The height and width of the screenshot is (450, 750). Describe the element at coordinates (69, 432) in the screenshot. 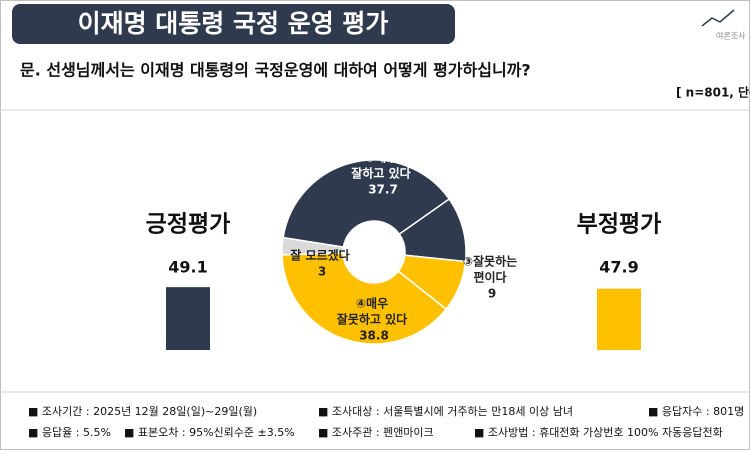

I see `footer-item: ■ 응답율 : 5.5%` at that location.